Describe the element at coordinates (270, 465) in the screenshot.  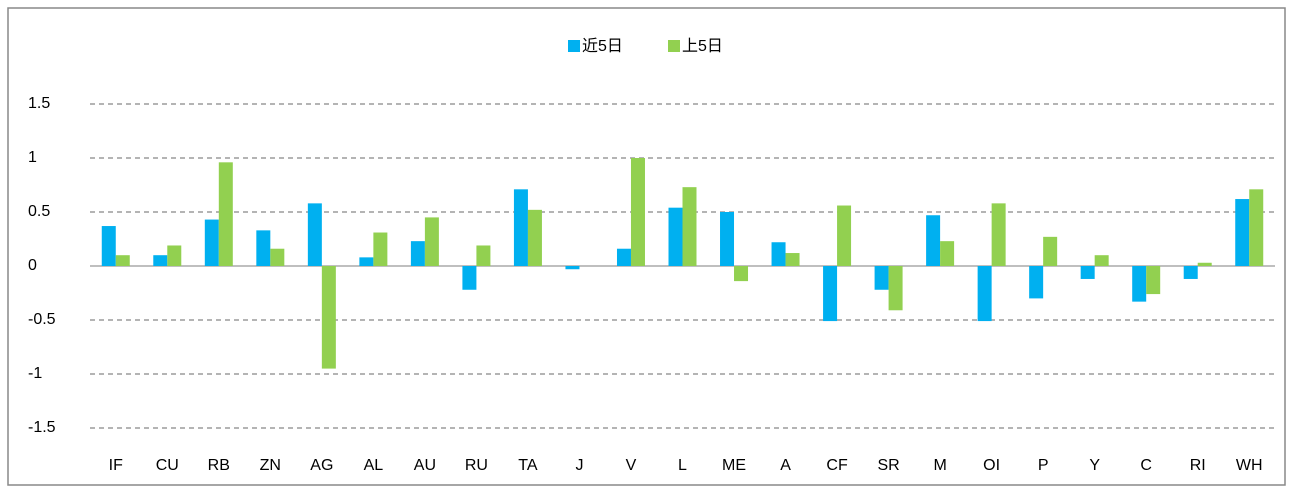
I see `x-tick-label: ZN` at that location.